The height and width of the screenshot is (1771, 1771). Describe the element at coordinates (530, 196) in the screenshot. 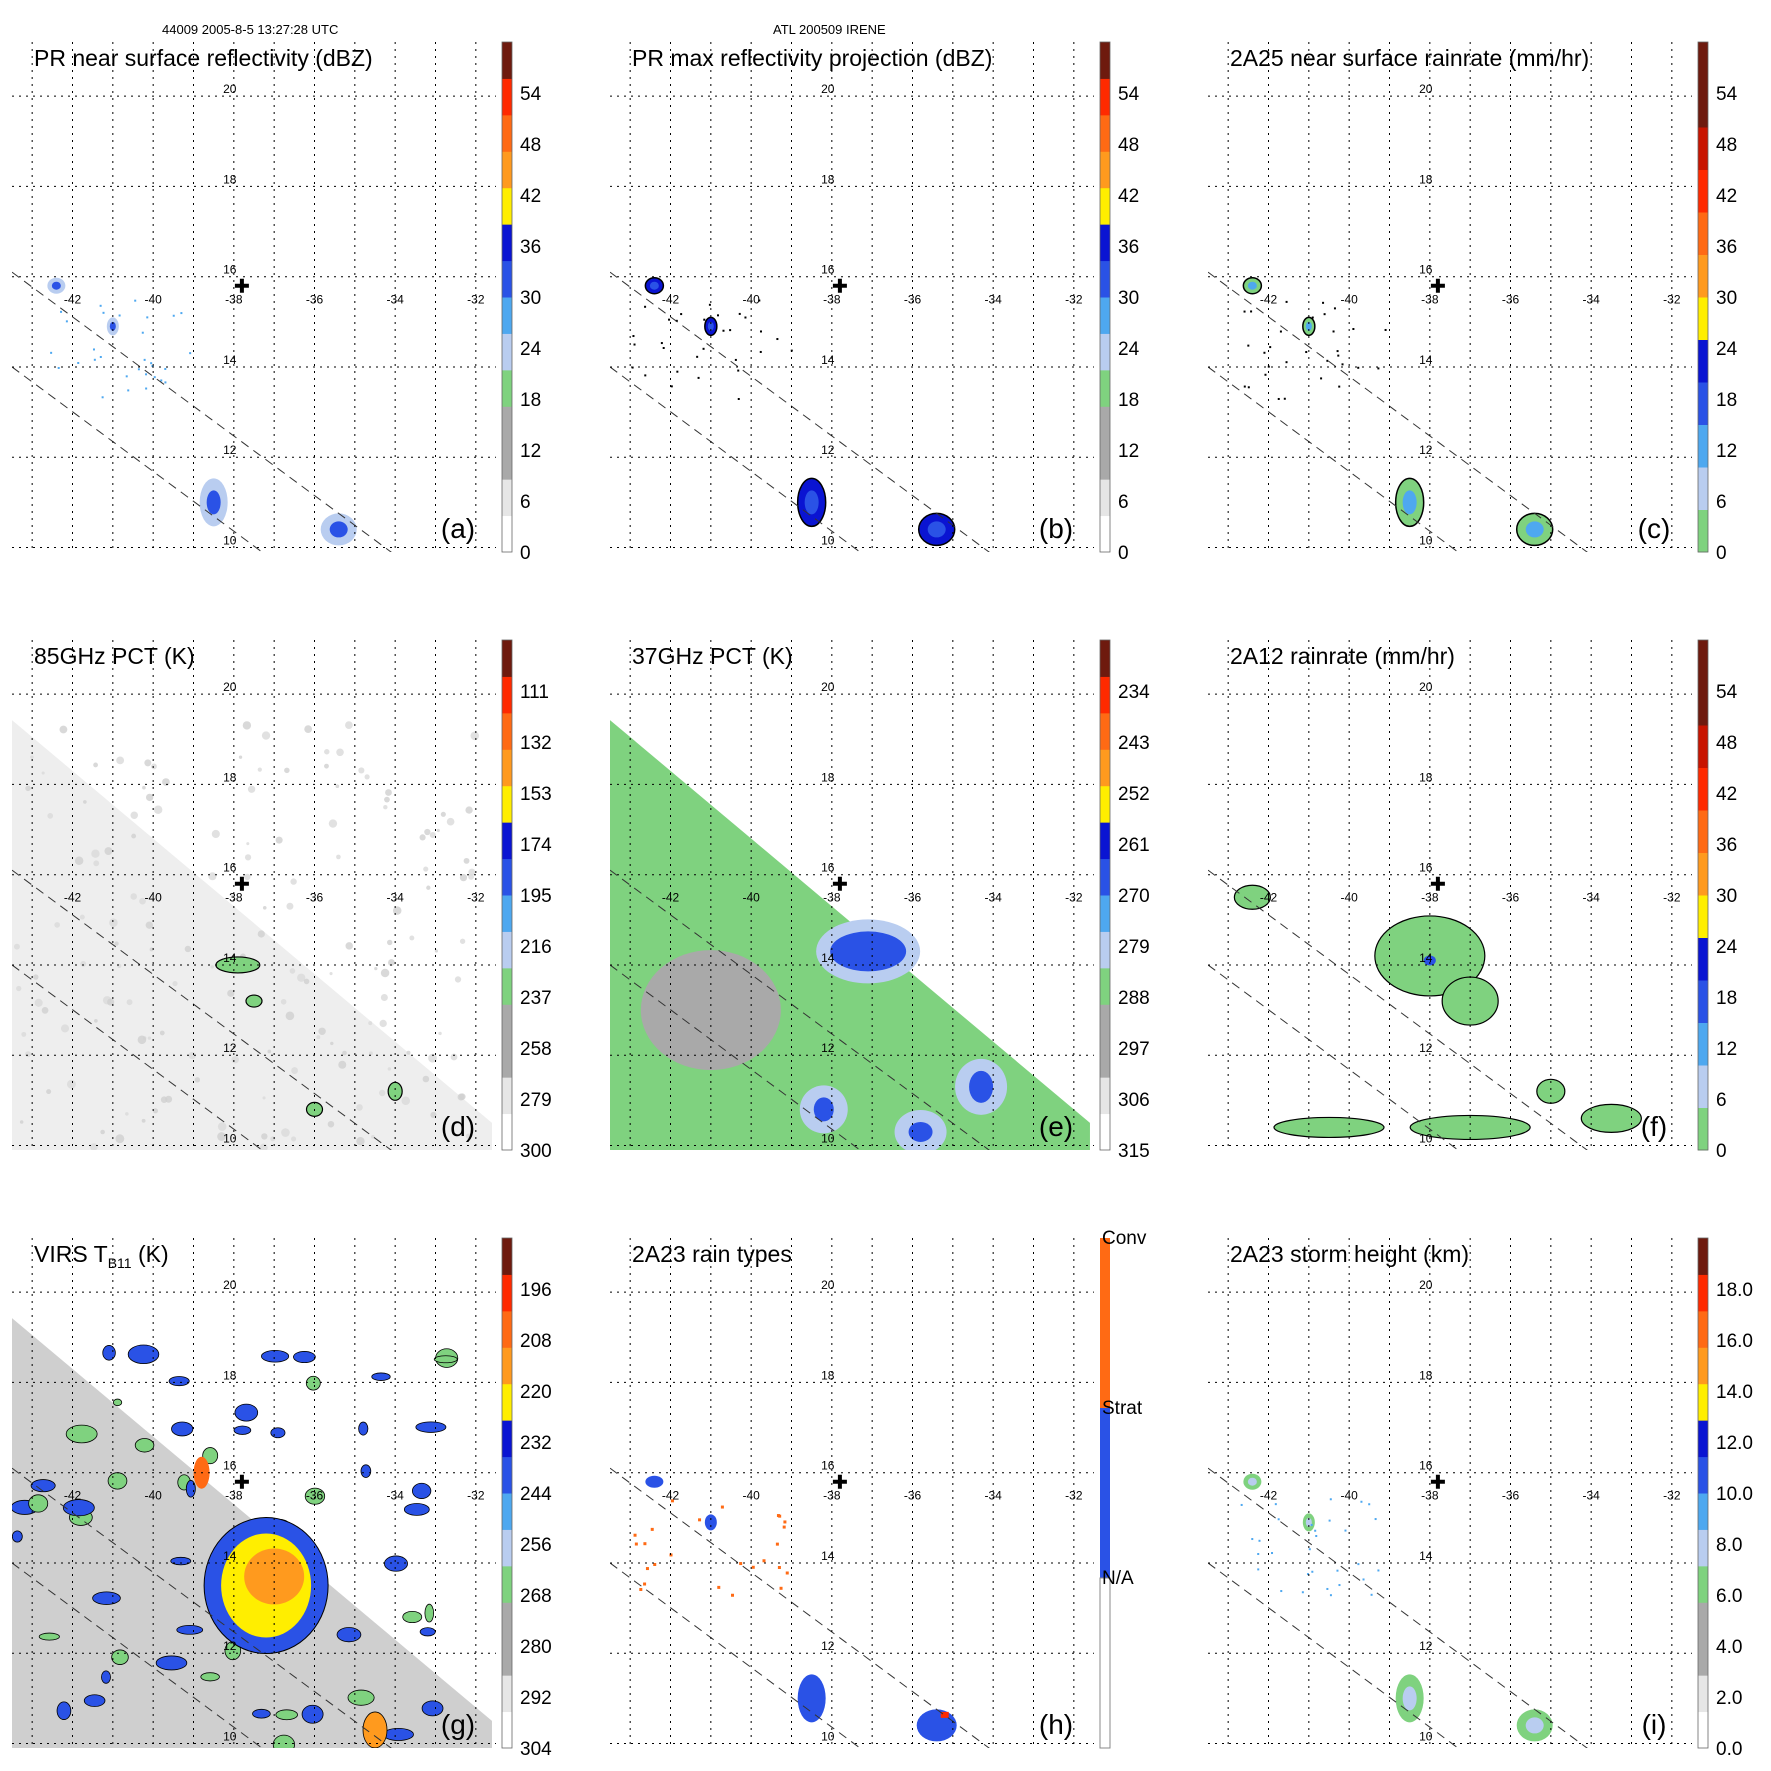

I see `colorbar-tick: 42` at that location.